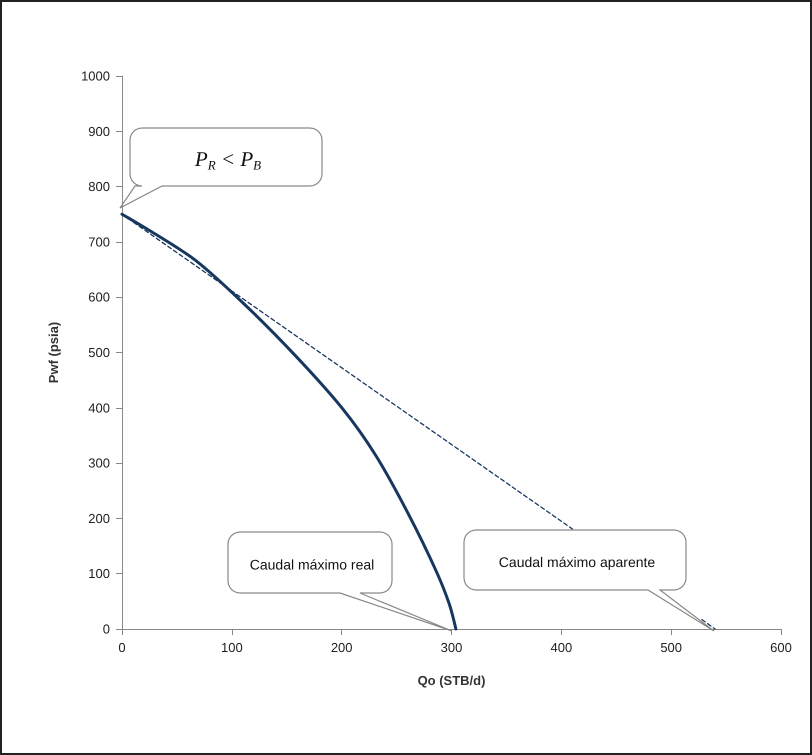 Image resolution: width=812 pixels, height=755 pixels. Describe the element at coordinates (99, 297) in the screenshot. I see `y-tick-label: 600` at that location.